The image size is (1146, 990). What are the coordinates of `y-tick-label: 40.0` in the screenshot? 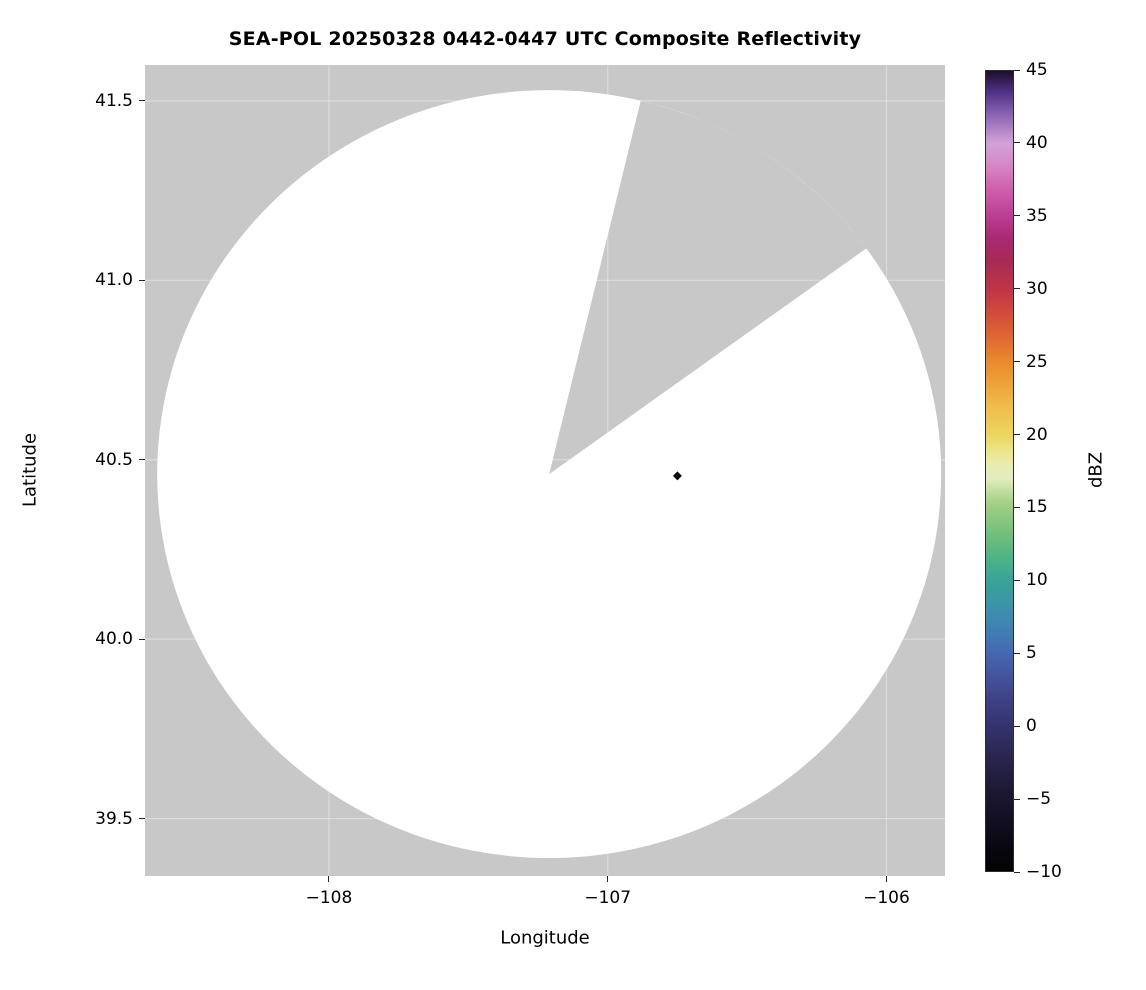 It's located at (114, 639).